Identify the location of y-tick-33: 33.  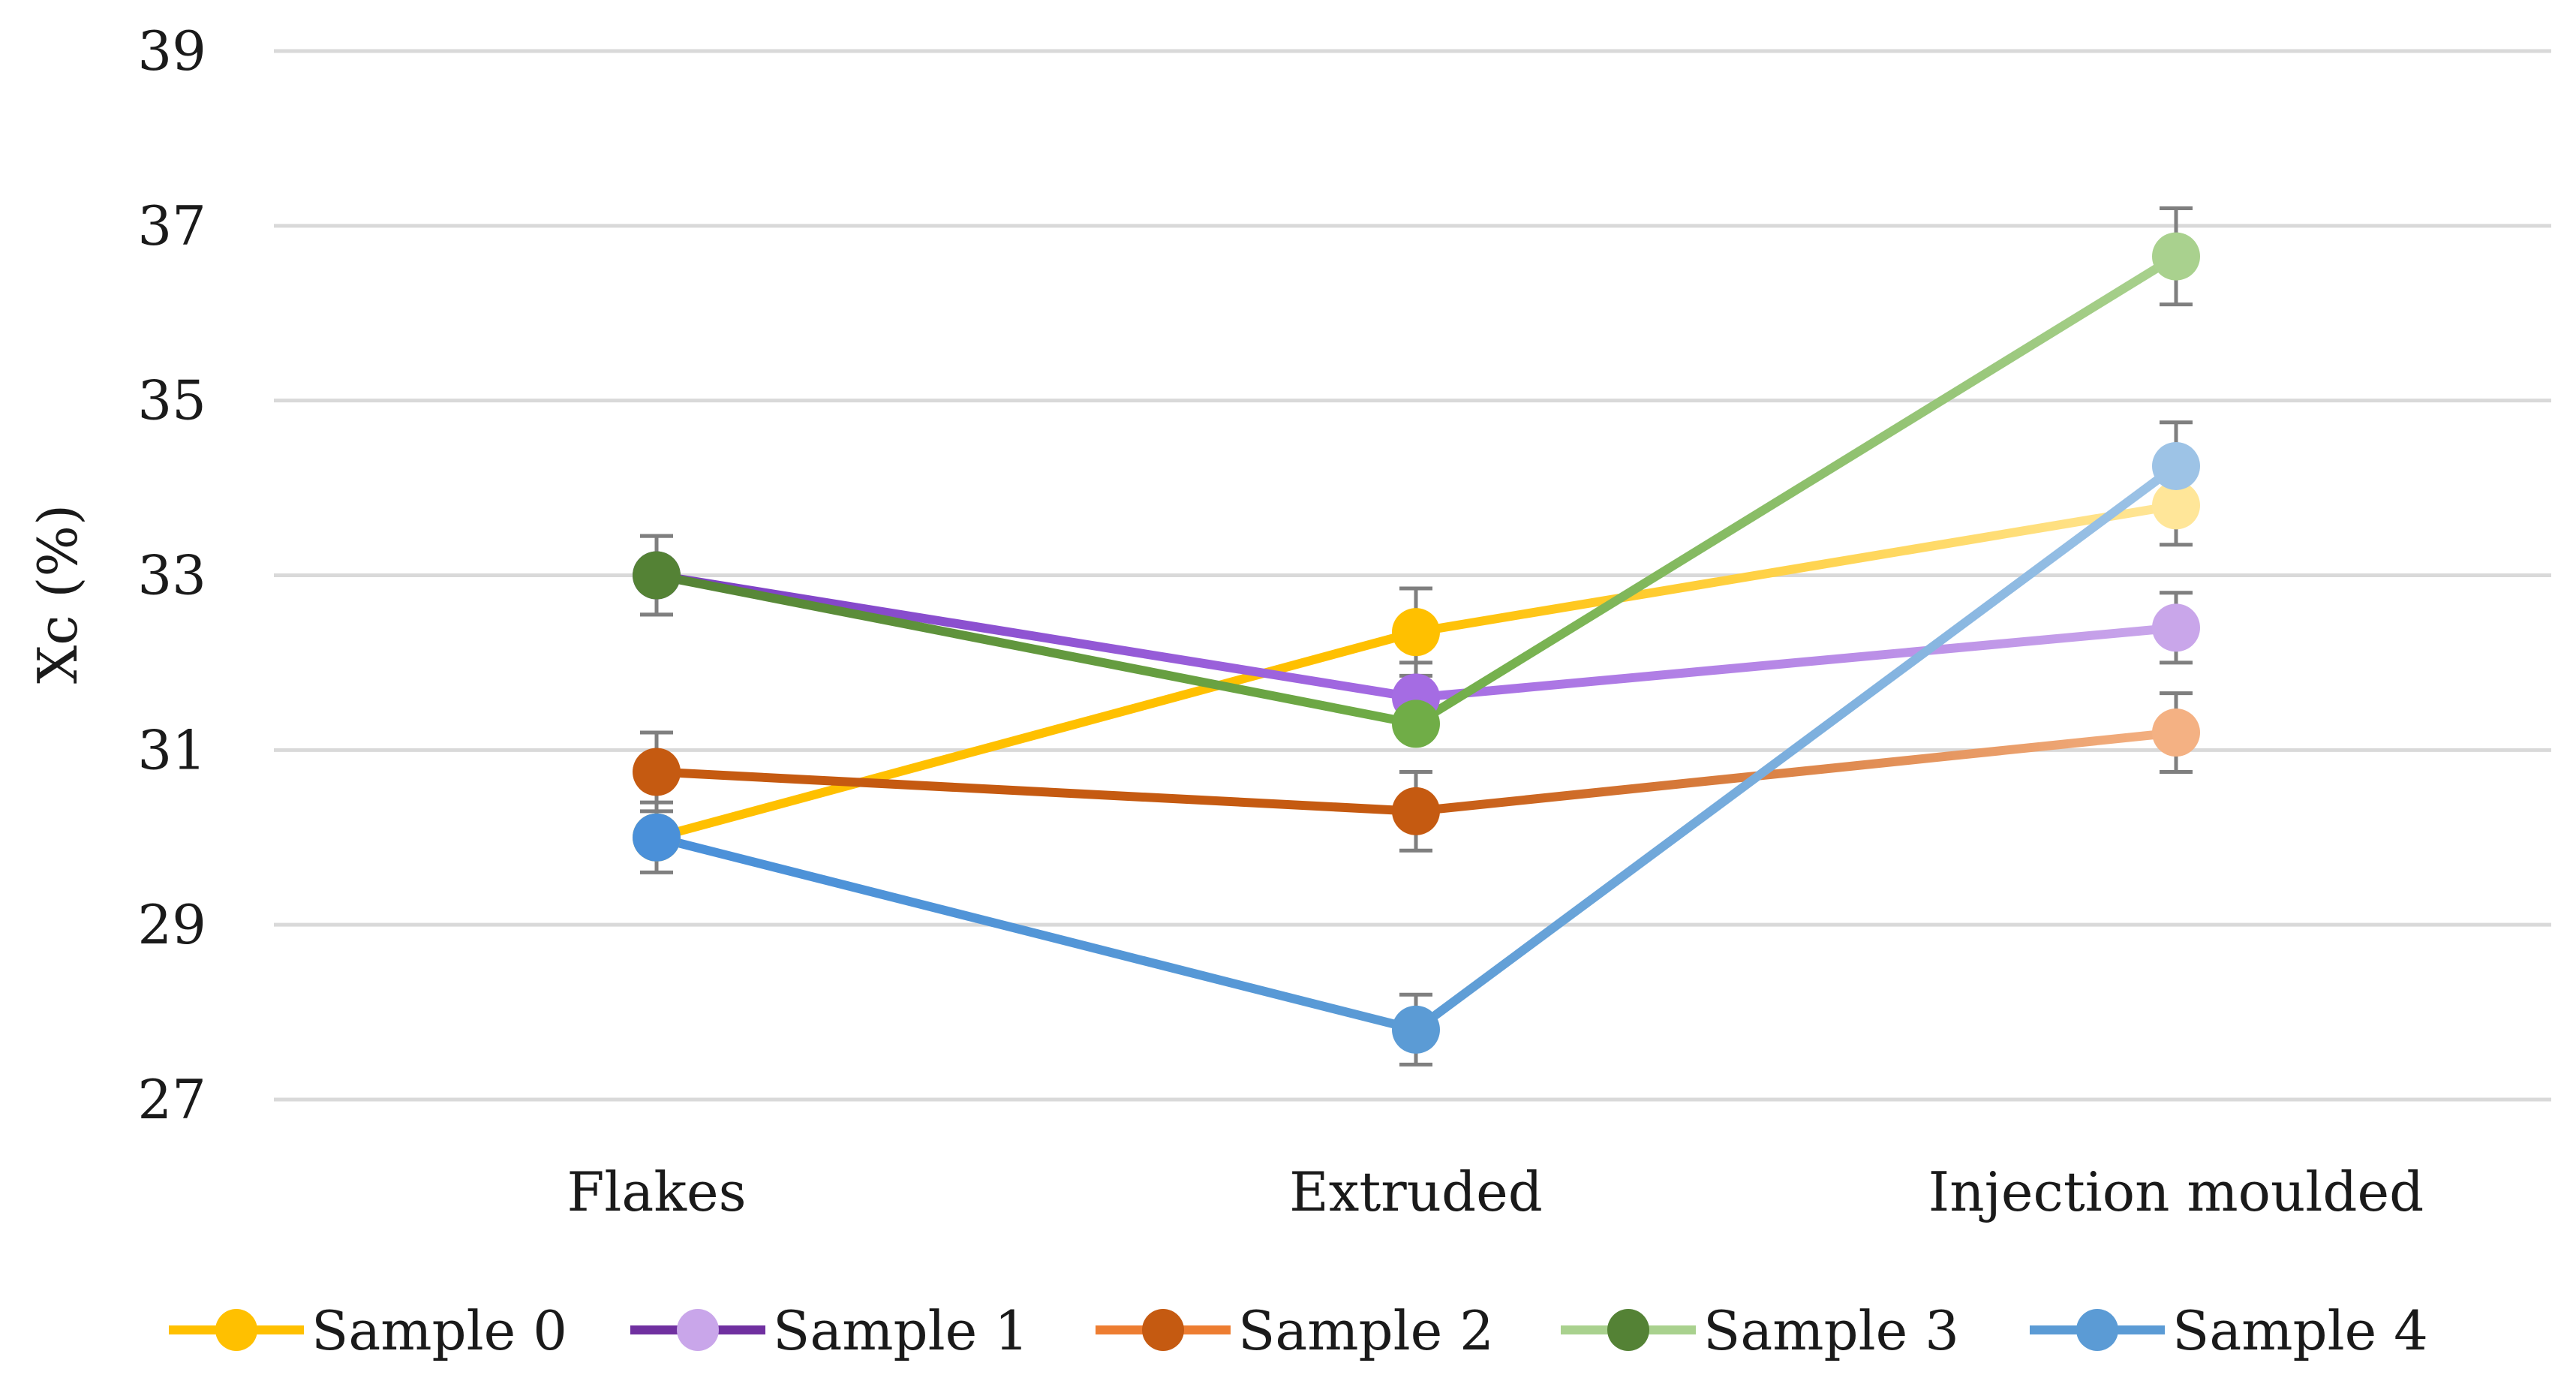
(171, 575).